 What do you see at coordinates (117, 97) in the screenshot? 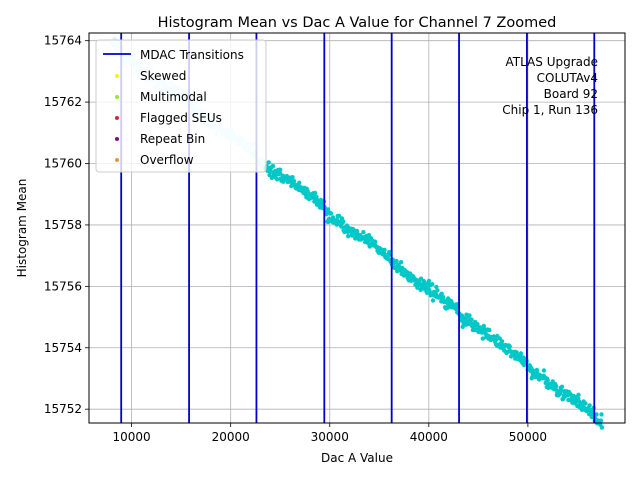
I see `legend-swatch-multimodal` at bounding box center [117, 97].